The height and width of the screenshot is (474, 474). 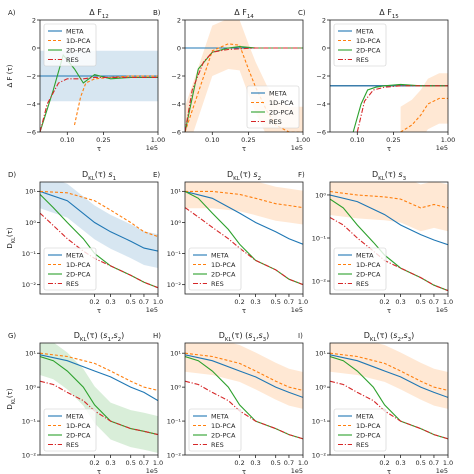 I want to click on panel-label: A), so click(x=12, y=13).